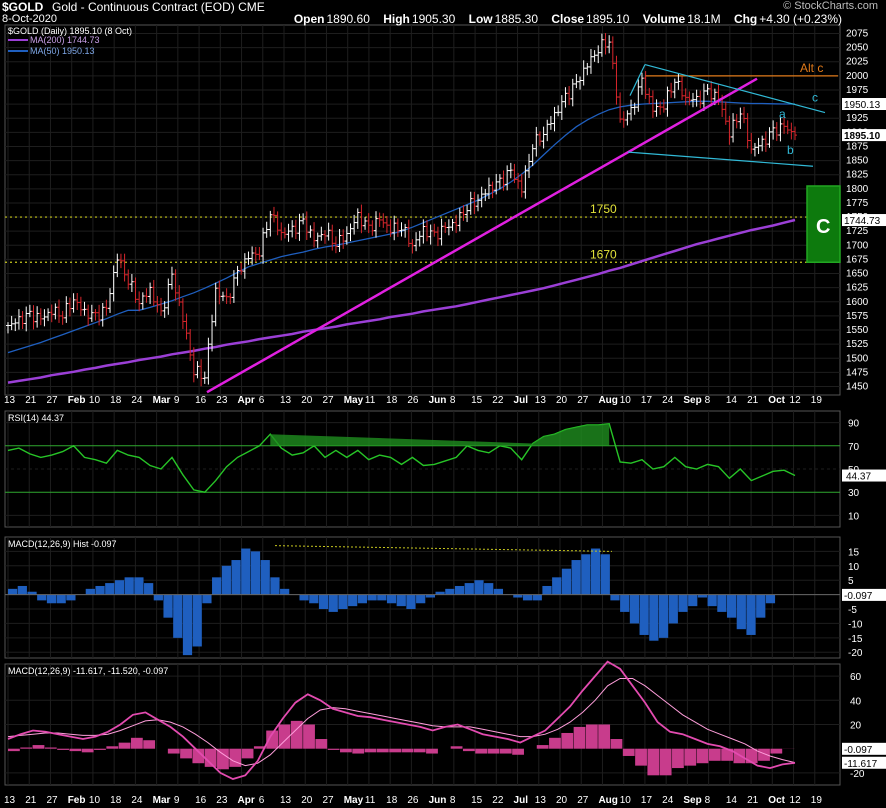 This screenshot has width=886, height=808. Describe the element at coordinates (857, 203) in the screenshot. I see `y-tick-label: 1775` at that location.